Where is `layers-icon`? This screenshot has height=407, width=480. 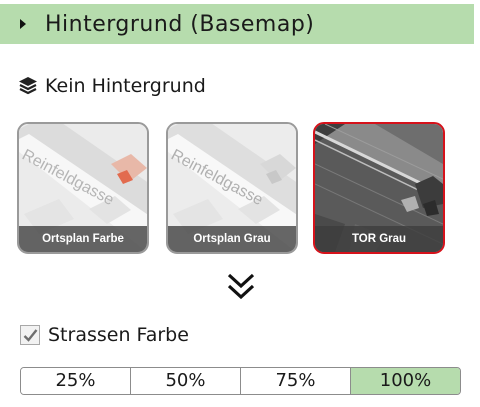
layers-icon is located at coordinates (28, 86).